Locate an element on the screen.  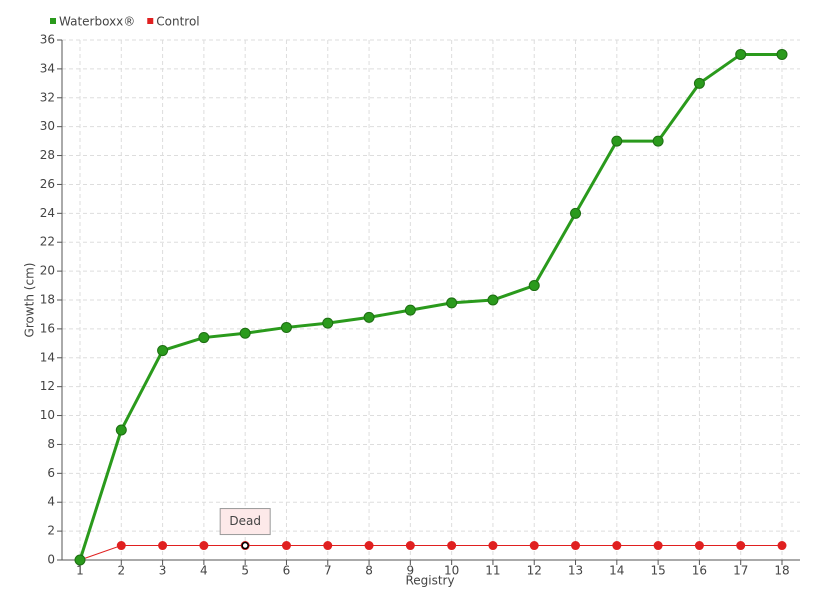
y-tick-label: 32 is located at coordinates (47, 97).